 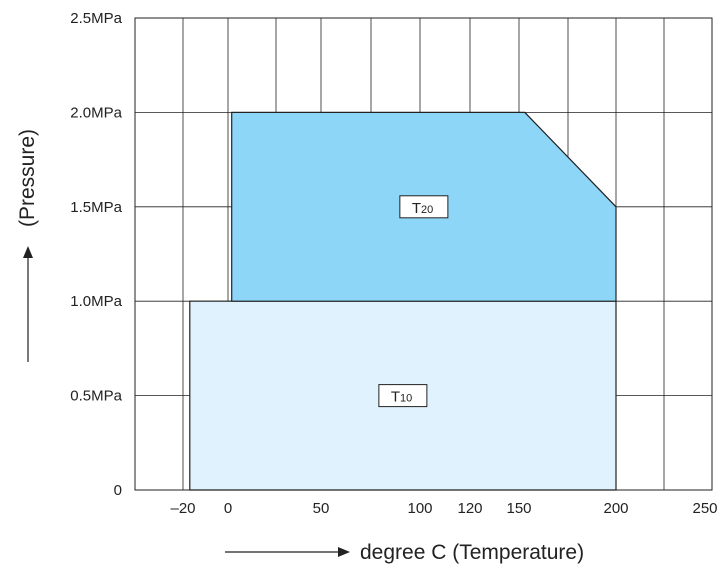 I want to click on x-axis-title: degree C (Temperature), so click(x=472, y=552).